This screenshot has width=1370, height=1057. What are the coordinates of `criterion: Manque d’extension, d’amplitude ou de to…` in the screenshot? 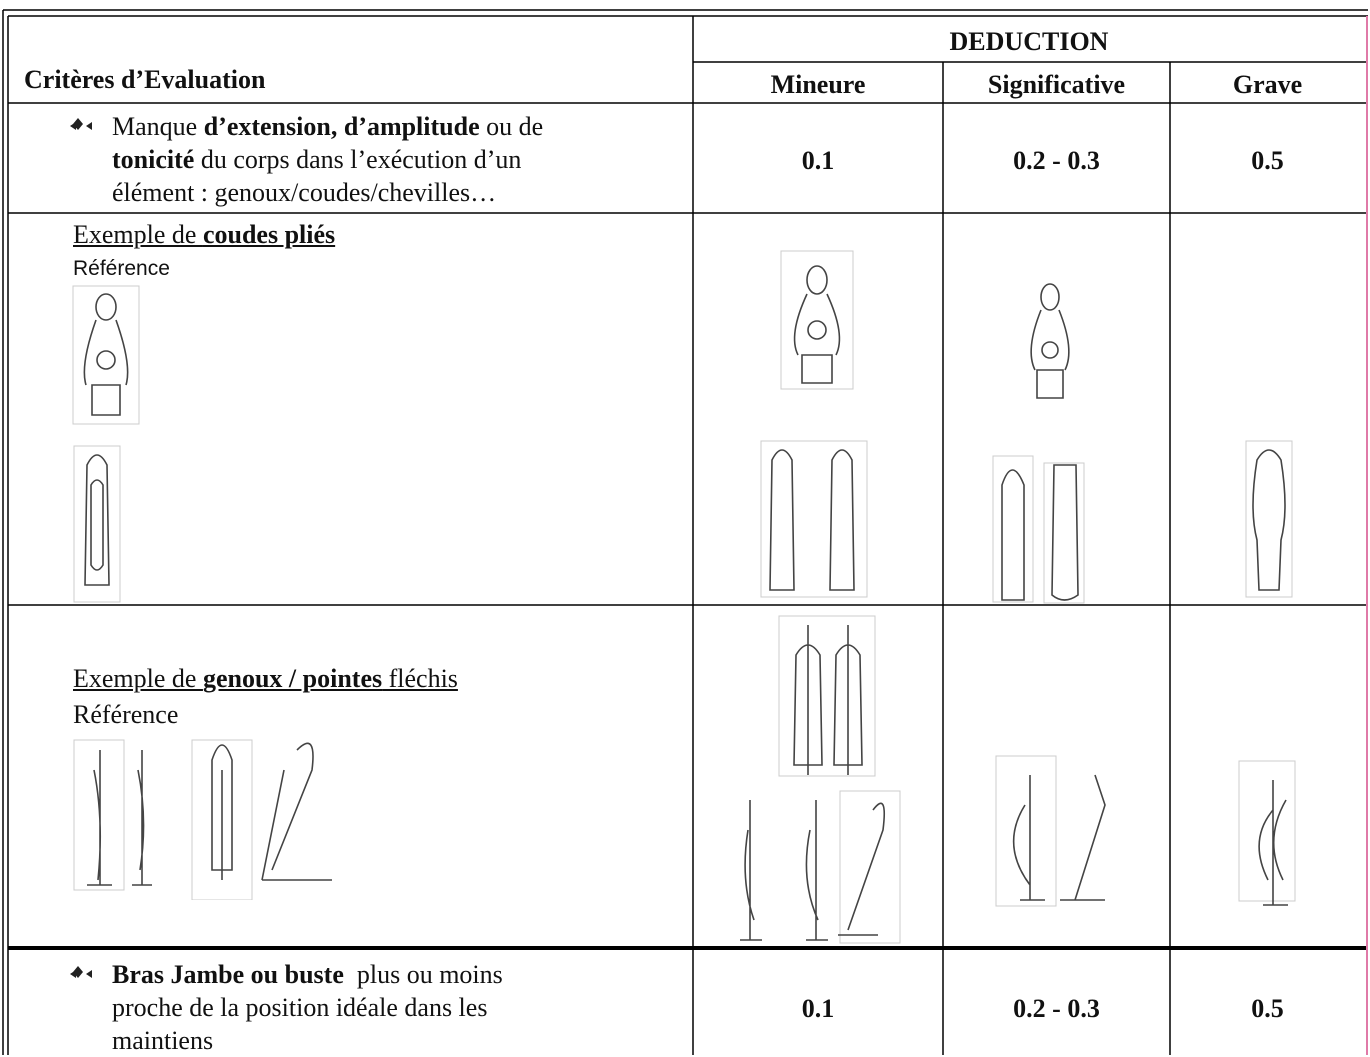 It's located at (327, 159).